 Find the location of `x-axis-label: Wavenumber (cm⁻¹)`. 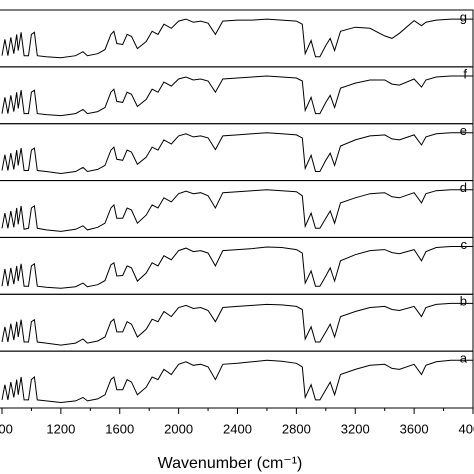

x-axis-label: Wavenumber (cm⁻¹) is located at coordinates (230, 463).